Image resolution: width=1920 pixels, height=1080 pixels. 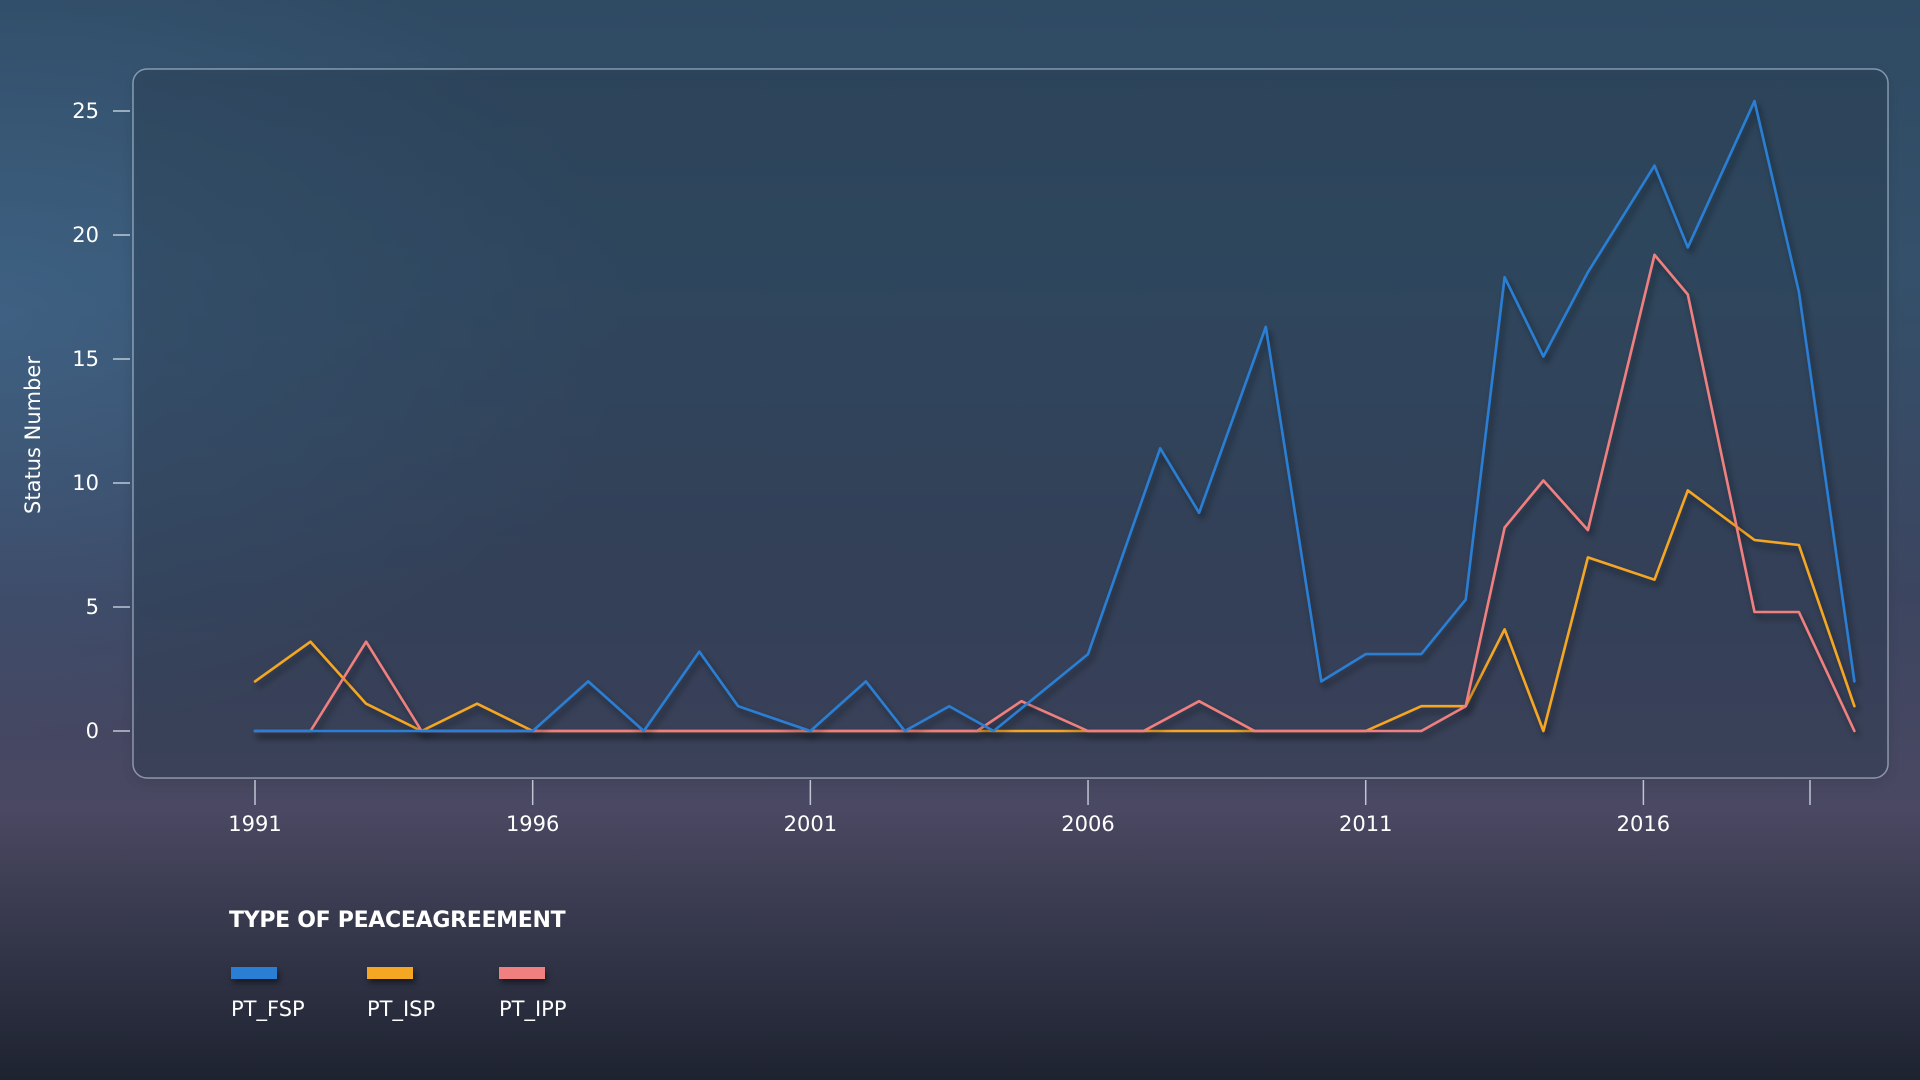 What do you see at coordinates (1365, 824) in the screenshot?
I see `x-tick-label: 2011` at bounding box center [1365, 824].